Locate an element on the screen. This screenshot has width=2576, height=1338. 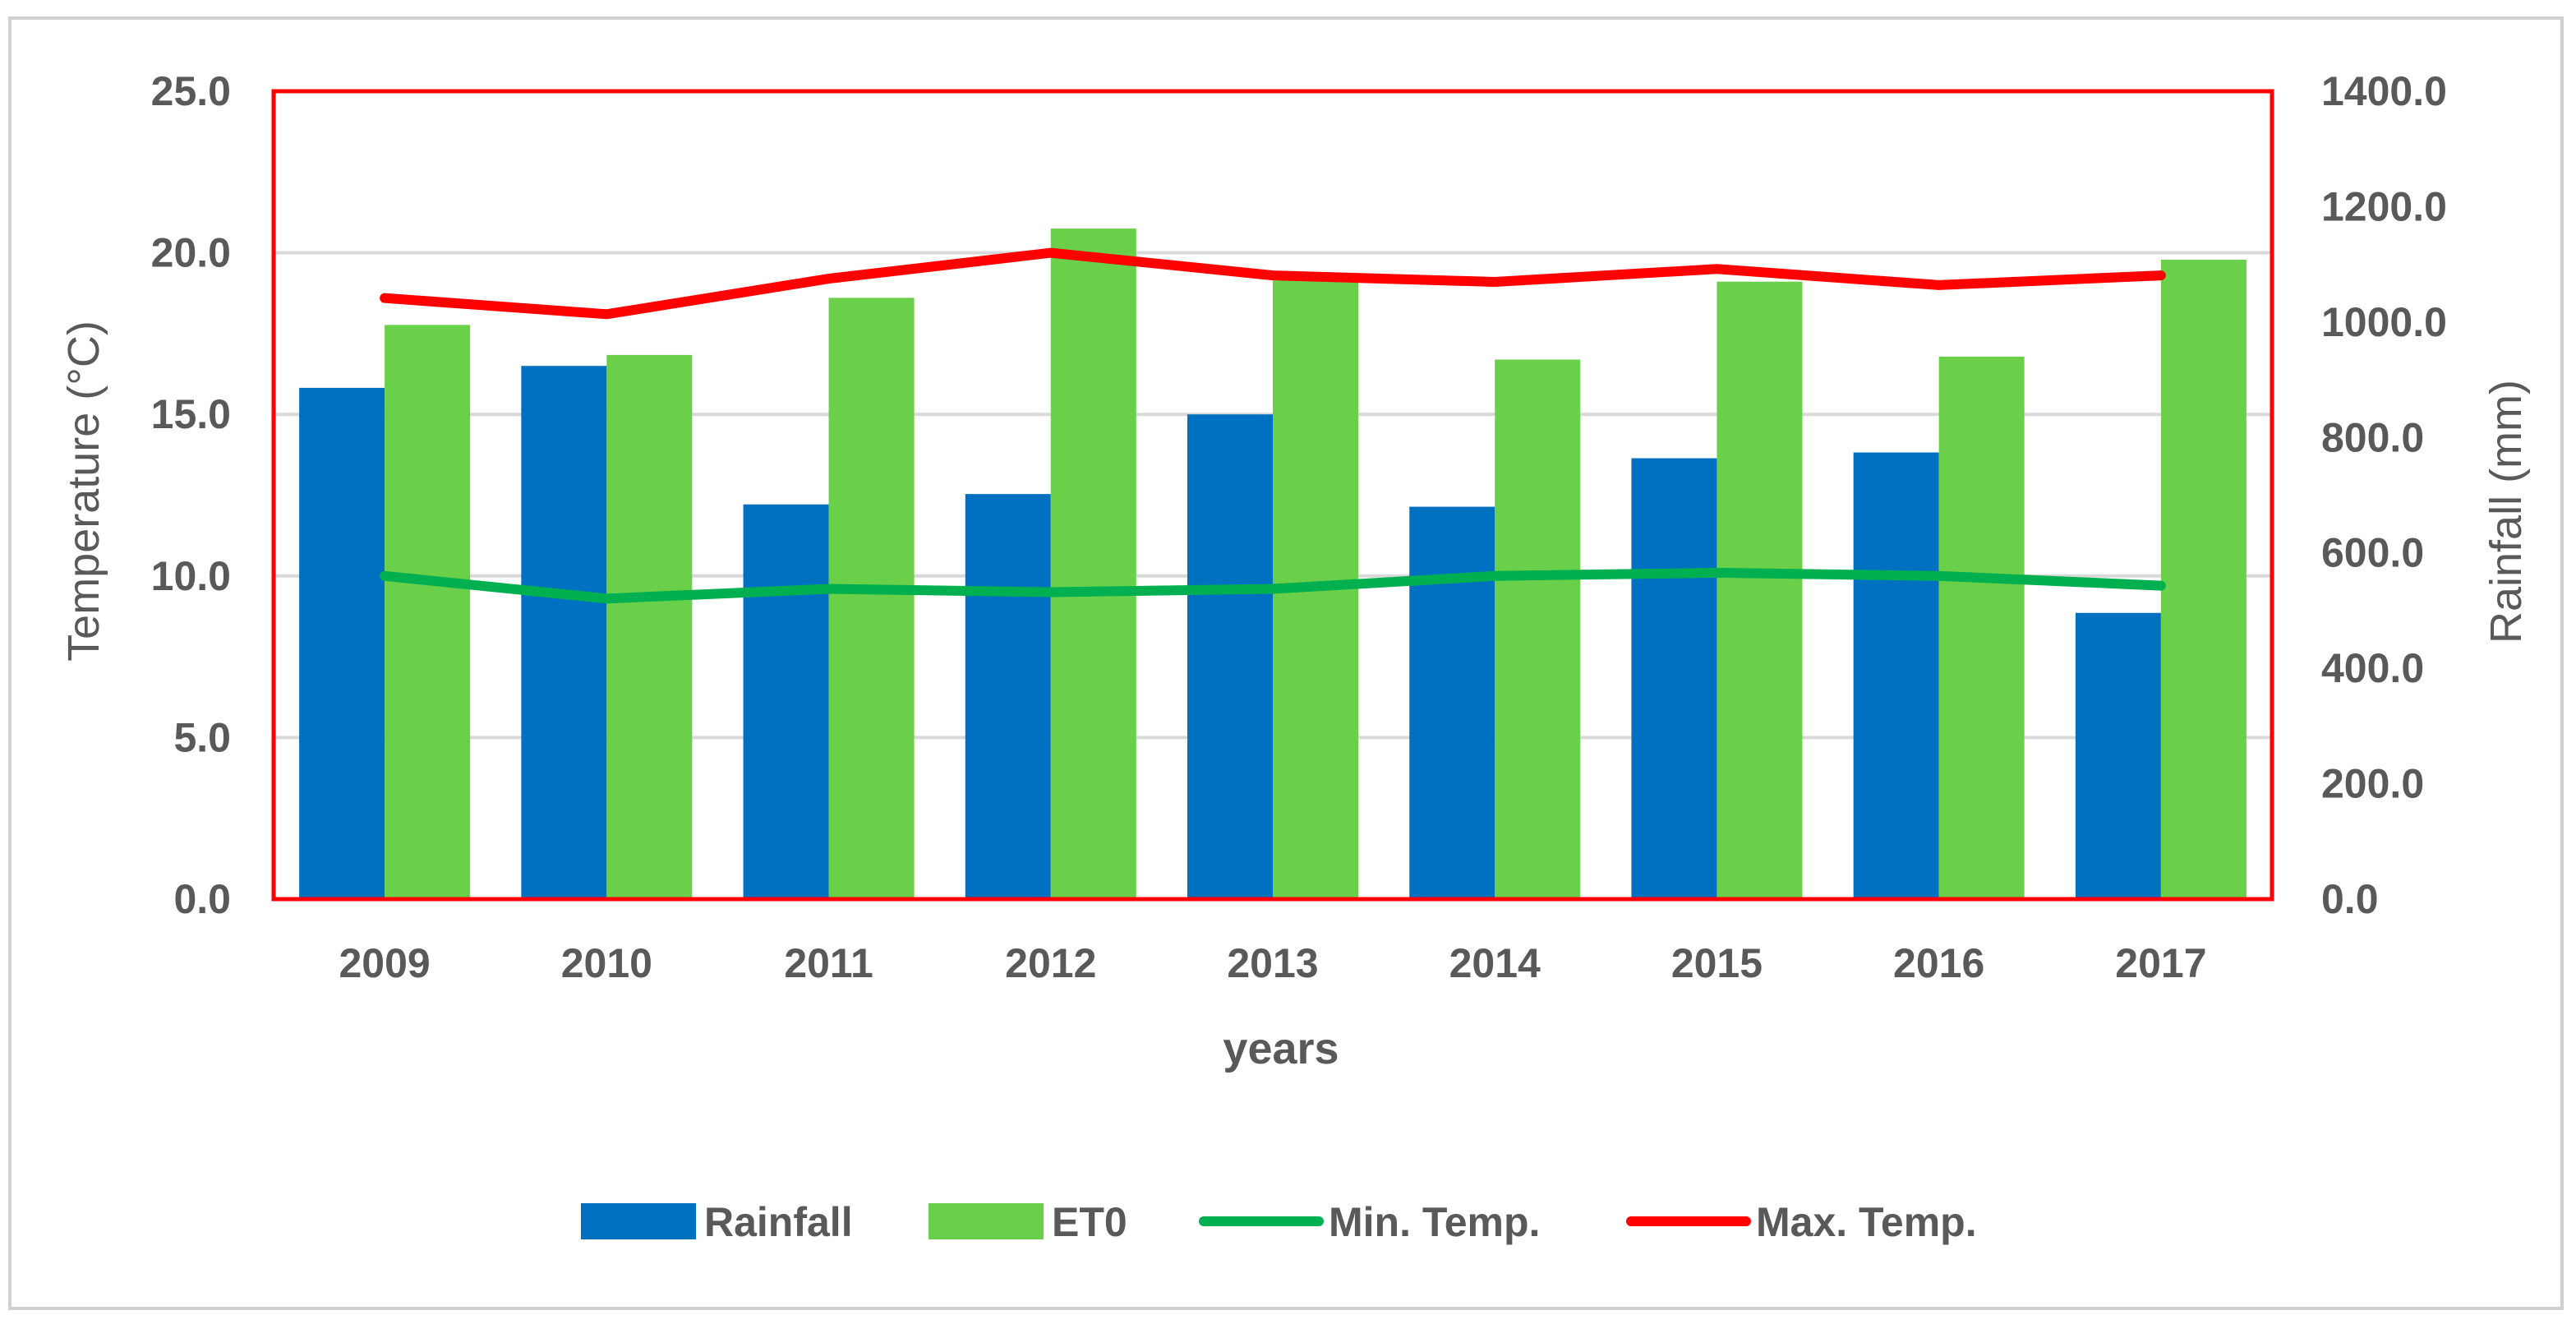
x-tick-label: 2009 is located at coordinates (384, 963).